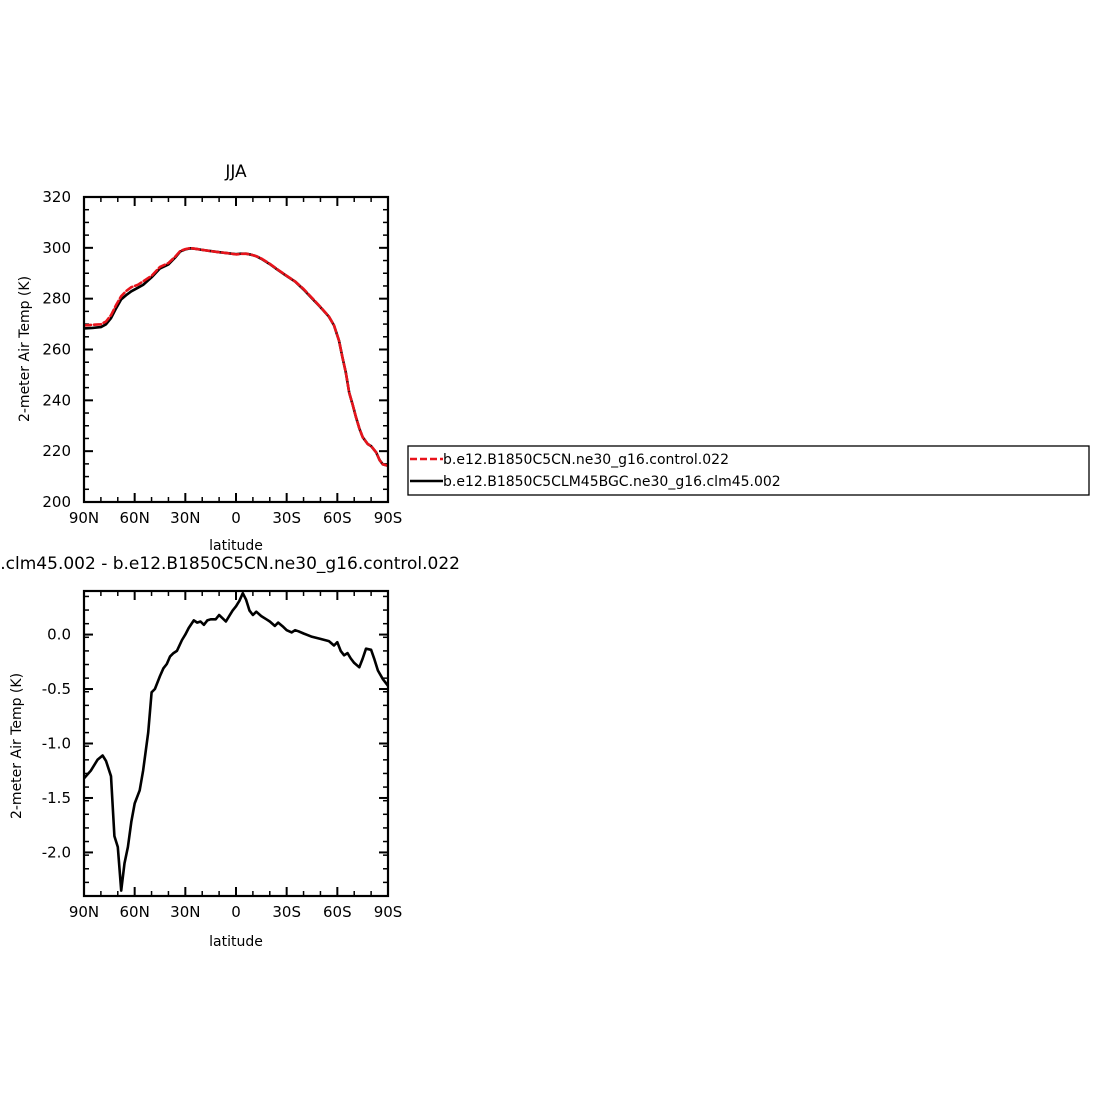 This screenshot has height=1108, width=1106. I want to click on temperature-axis-ticks: 90N 60N 30N 0 30S 60S 90S 200 220 240 260 280 300 320, so click(222, 357).